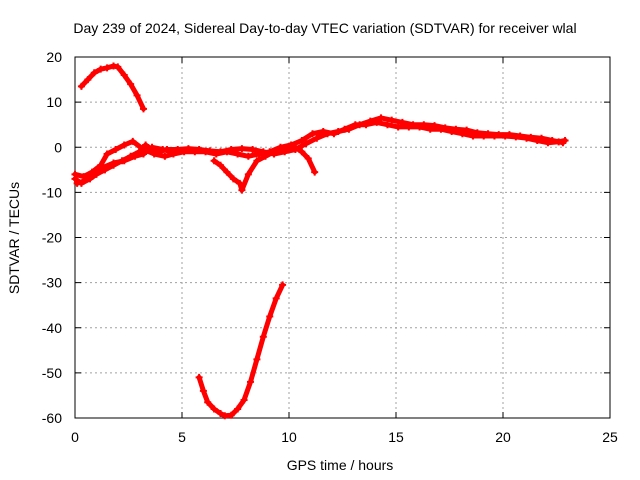 The height and width of the screenshot is (480, 640). I want to click on y-axis-label: SDTVAR / TECUs, so click(14, 238).